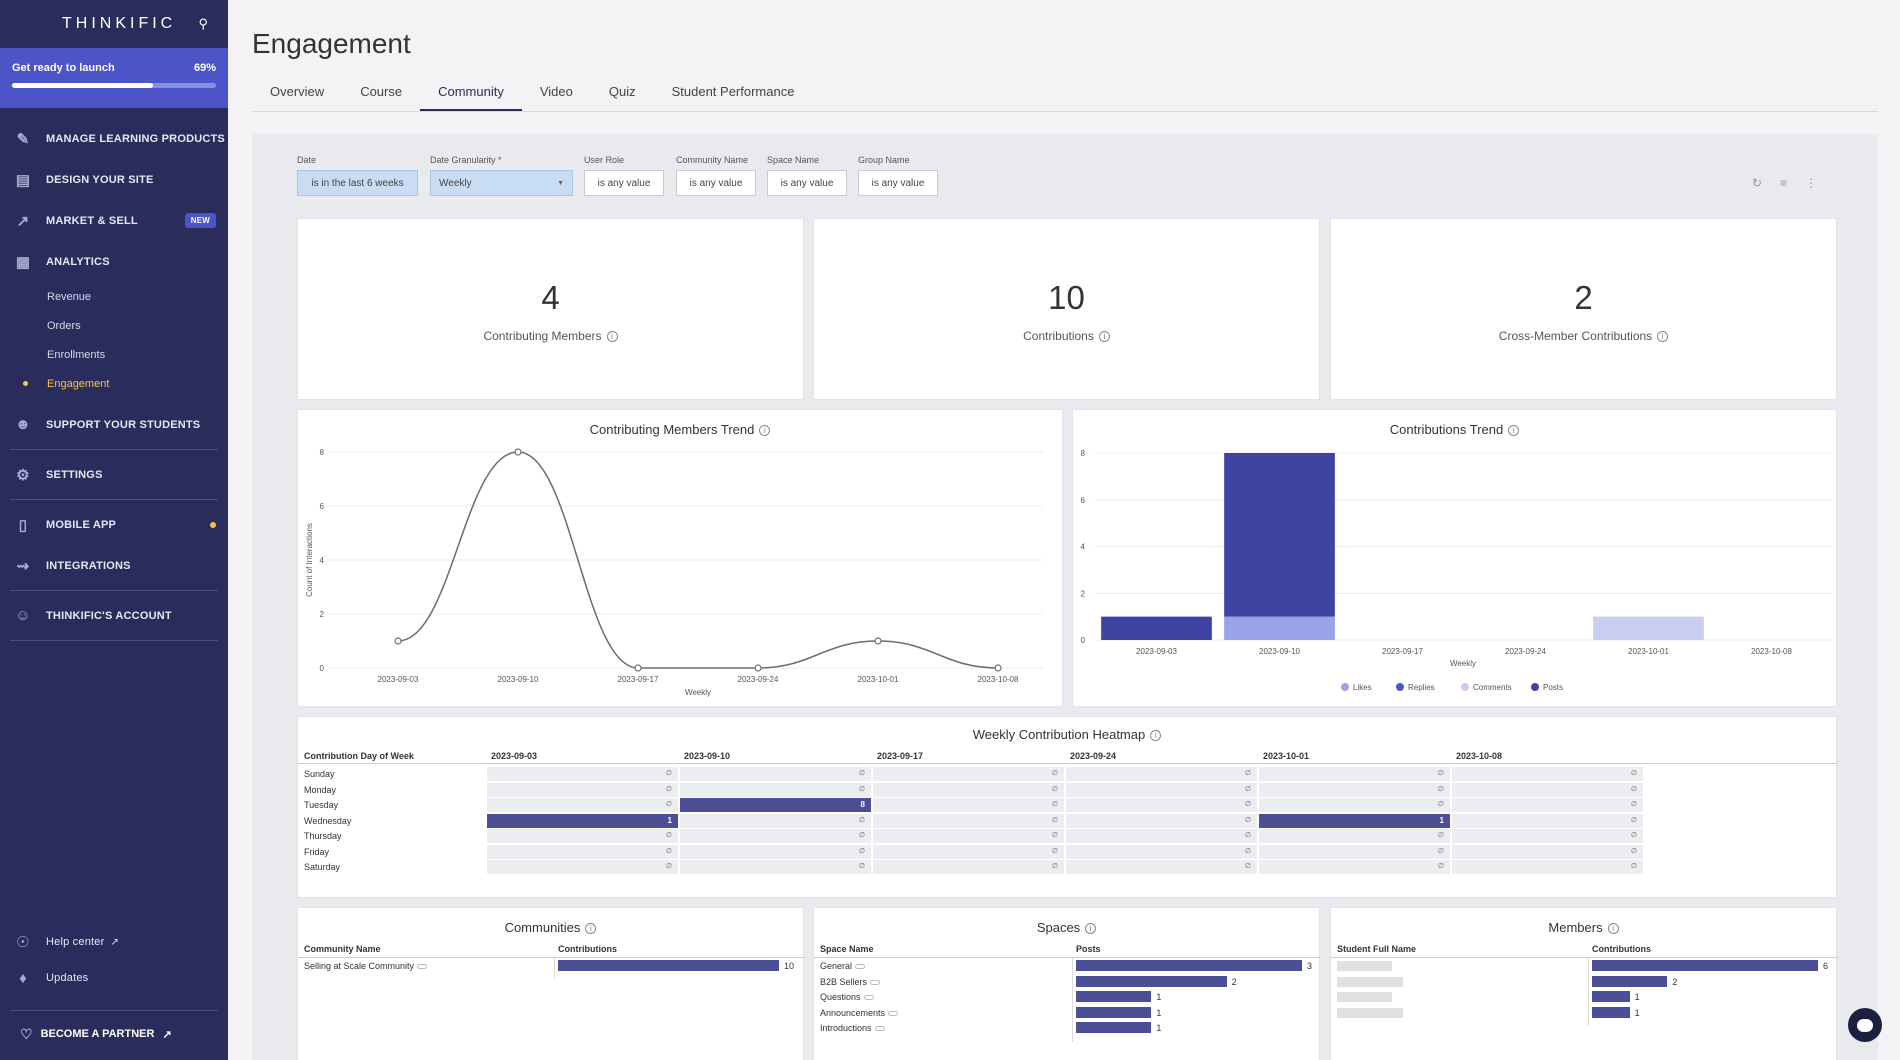 The image size is (1900, 1060). Describe the element at coordinates (550, 297) in the screenshot. I see `kpi-value: 4` at that location.